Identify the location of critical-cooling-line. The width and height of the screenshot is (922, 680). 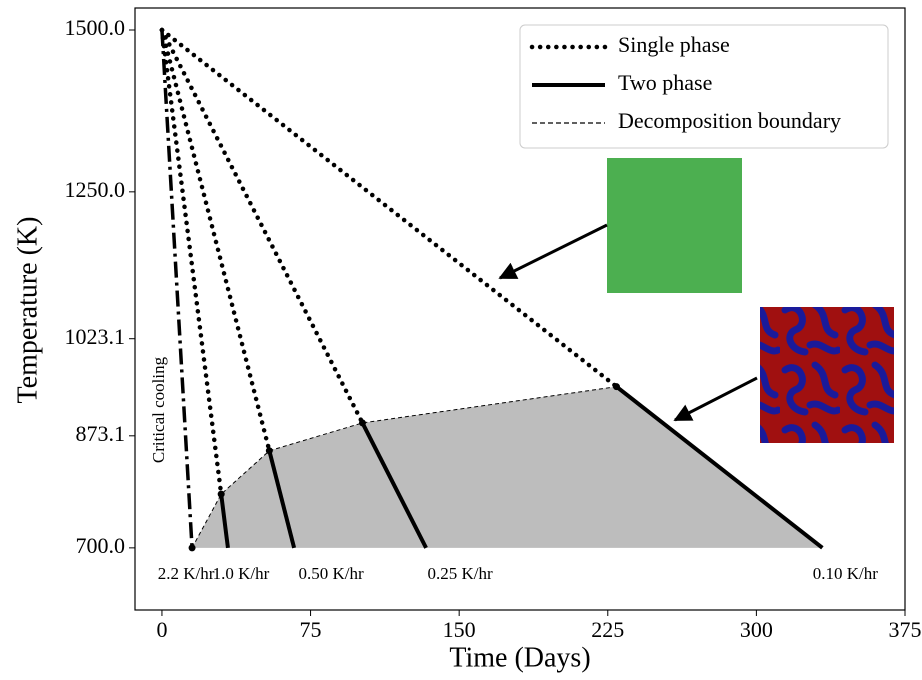
(177, 288).